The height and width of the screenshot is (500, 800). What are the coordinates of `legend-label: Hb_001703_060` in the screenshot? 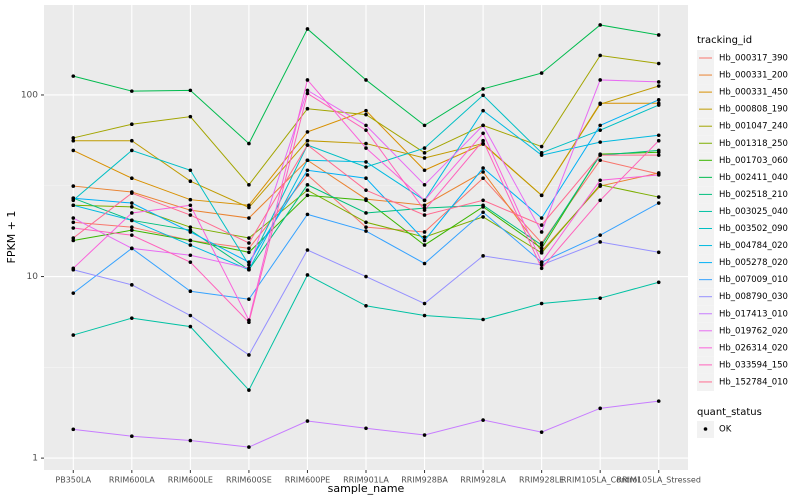 It's located at (753, 161).